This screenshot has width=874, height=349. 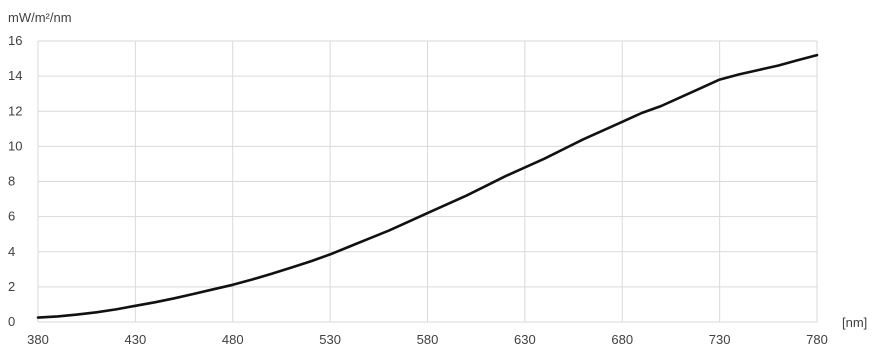 What do you see at coordinates (38, 339) in the screenshot?
I see `x-tick-label: 380` at bounding box center [38, 339].